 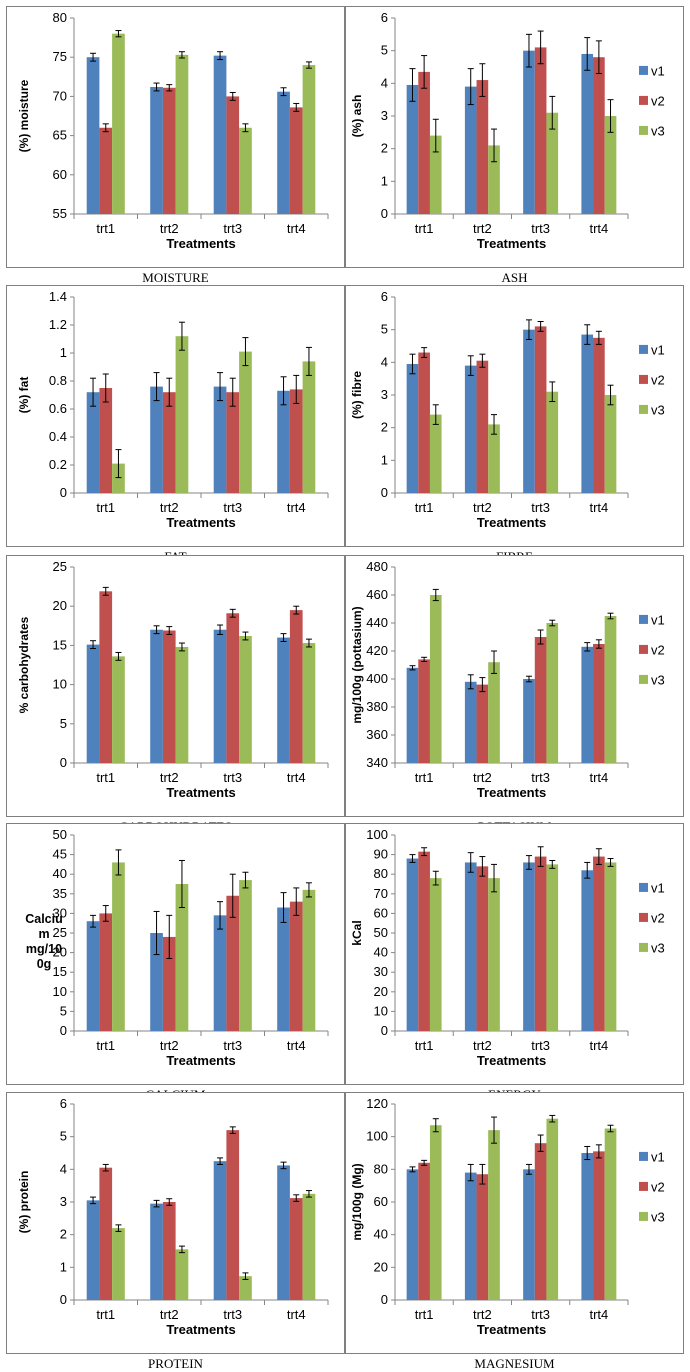 I want to click on chart-caption: MOISTURE, so click(x=175, y=277).